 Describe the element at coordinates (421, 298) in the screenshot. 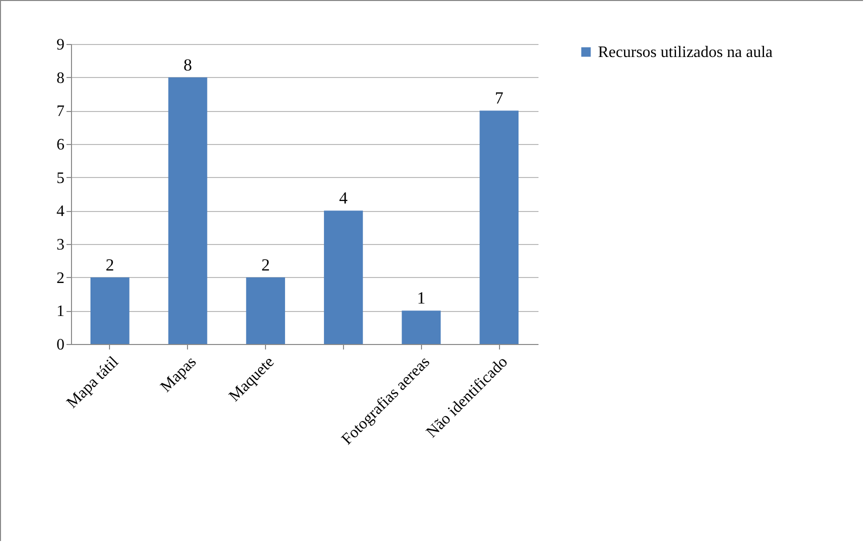

I see `data-label: 1` at that location.